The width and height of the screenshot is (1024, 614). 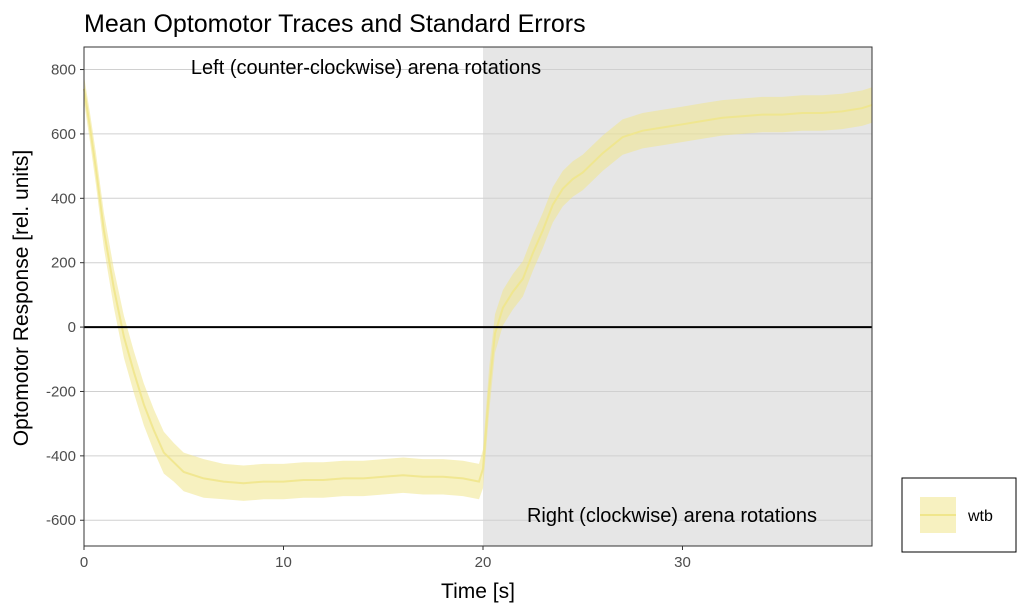 I want to click on x-tick-label: 10, so click(x=283, y=562).